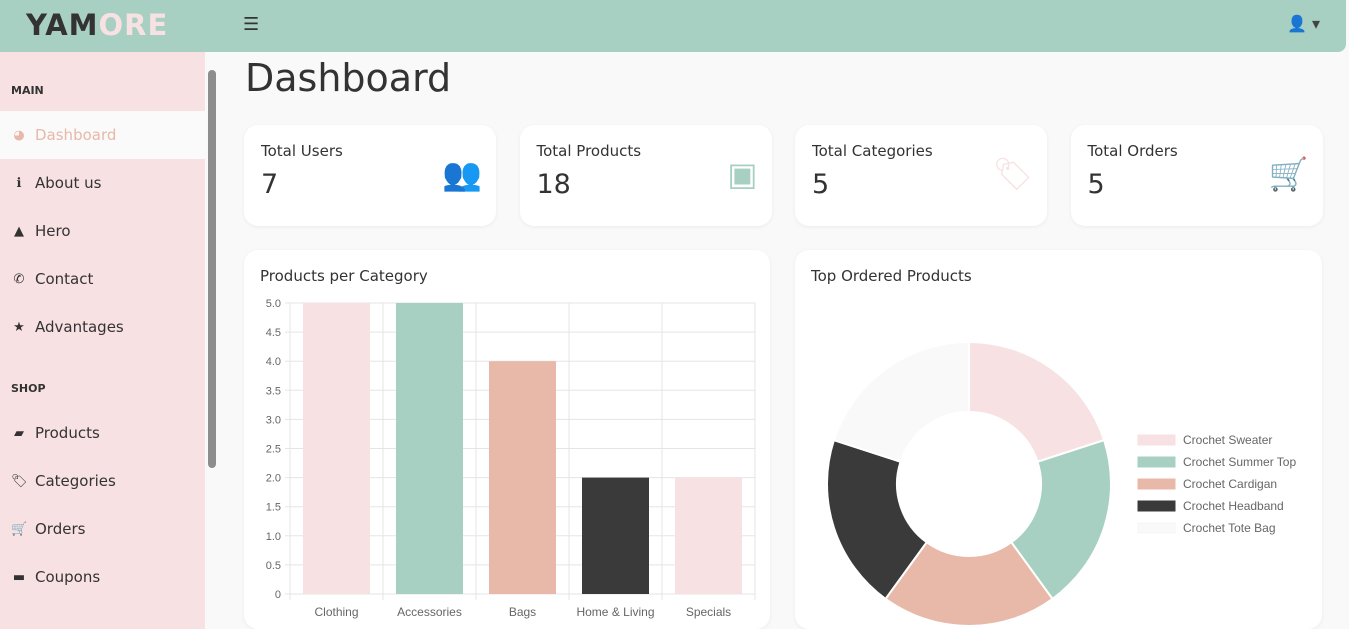 Image resolution: width=1349 pixels, height=629 pixels. I want to click on bar-accessories, so click(429, 448).